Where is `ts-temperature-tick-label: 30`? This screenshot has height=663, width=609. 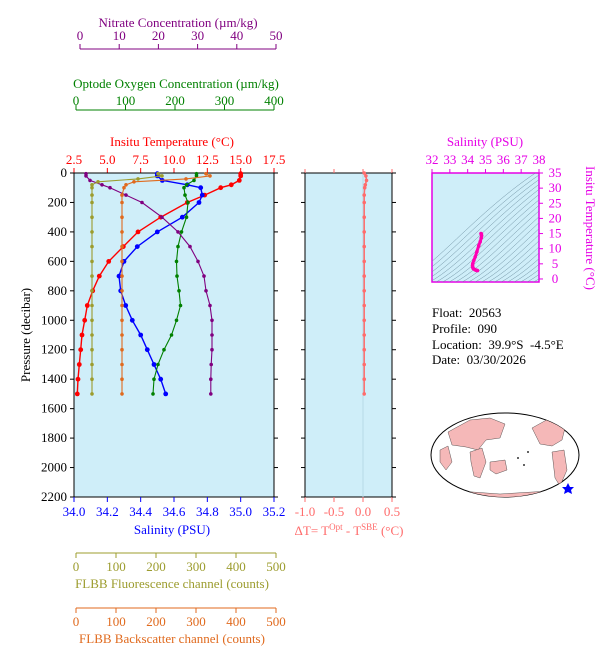
ts-temperature-tick-label: 30 is located at coordinates (555, 187).